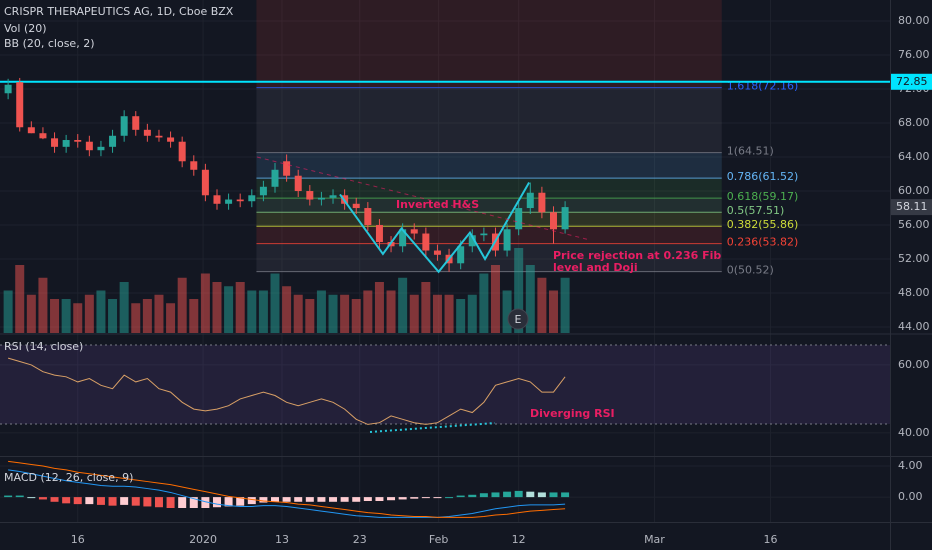 Image resolution: width=932 pixels, height=550 pixels. Describe the element at coordinates (914, 292) in the screenshot. I see `y-tick-label: 48.00` at that location.